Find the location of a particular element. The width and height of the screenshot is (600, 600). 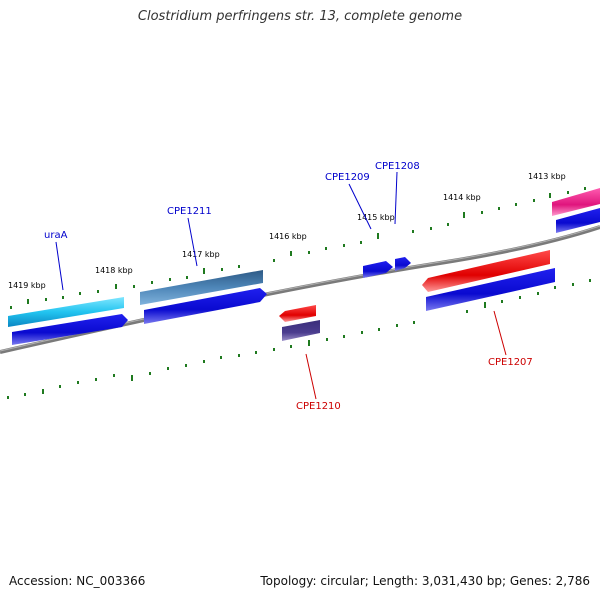

tick-label-1419: 1419 kbp is located at coordinates (27, 285).